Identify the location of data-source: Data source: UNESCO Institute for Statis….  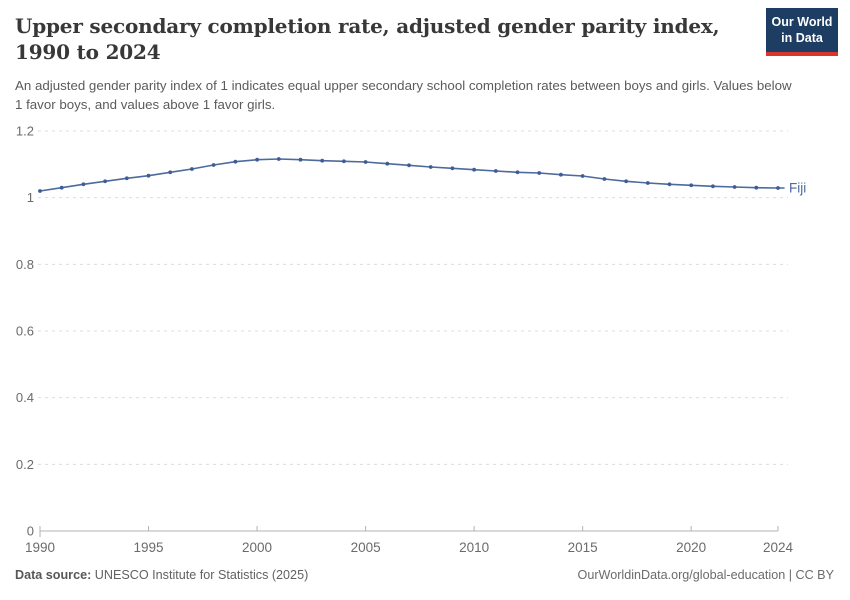
(161, 575).